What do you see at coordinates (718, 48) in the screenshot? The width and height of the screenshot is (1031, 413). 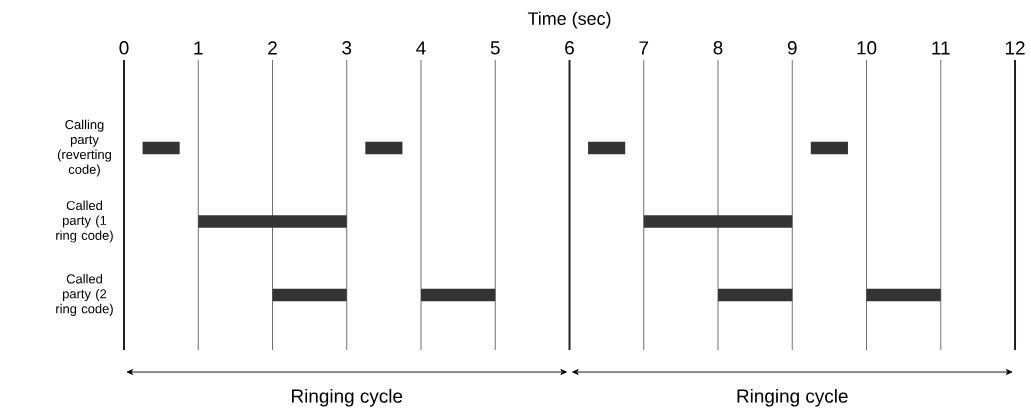 I see `x-tick-label: 8` at bounding box center [718, 48].